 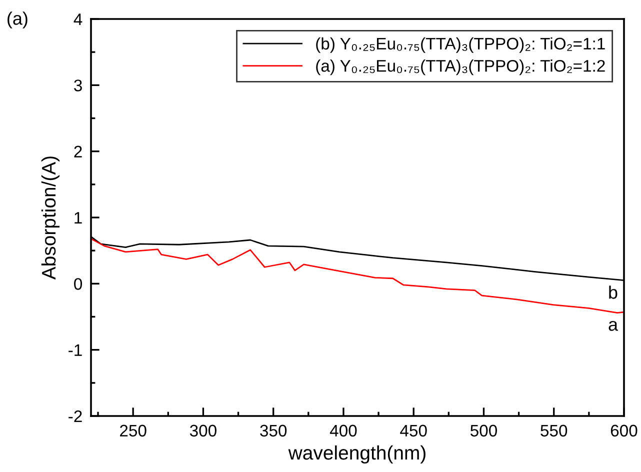 I want to click on x-tick-label: 500, so click(x=483, y=430).